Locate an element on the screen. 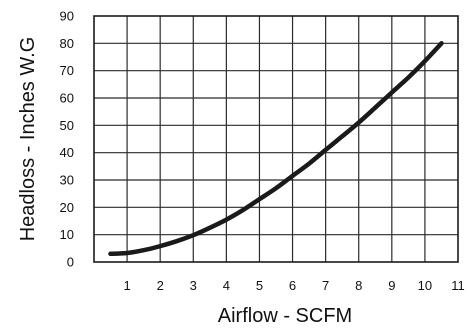 This screenshot has width=469, height=331. x-tick-label-2: 2 is located at coordinates (160, 285).